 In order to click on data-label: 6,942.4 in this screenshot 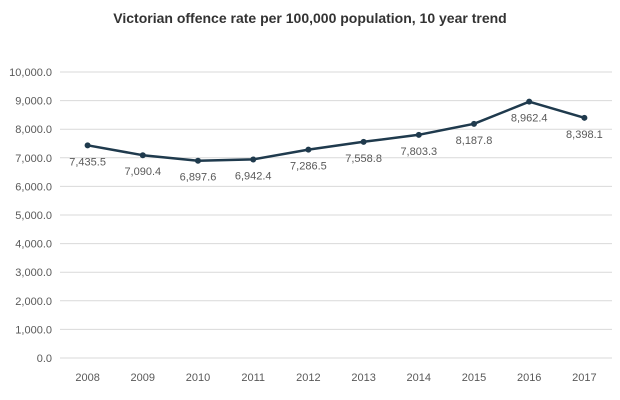, I will do `click(253, 176)`.